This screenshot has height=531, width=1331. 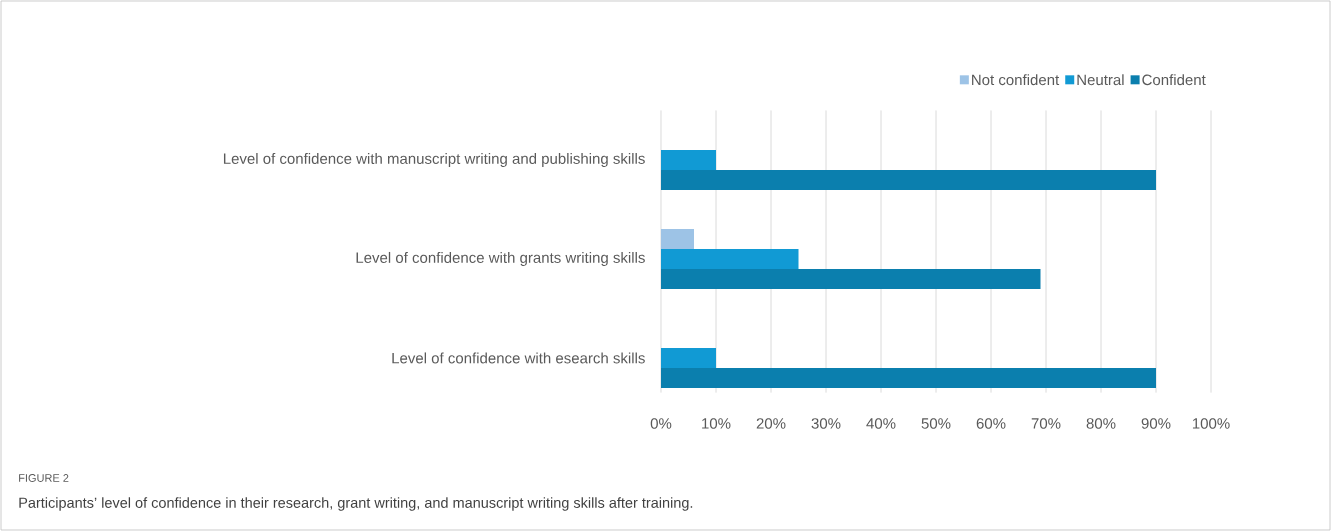 I want to click on caption: FIGURE 2, so click(x=44, y=478).